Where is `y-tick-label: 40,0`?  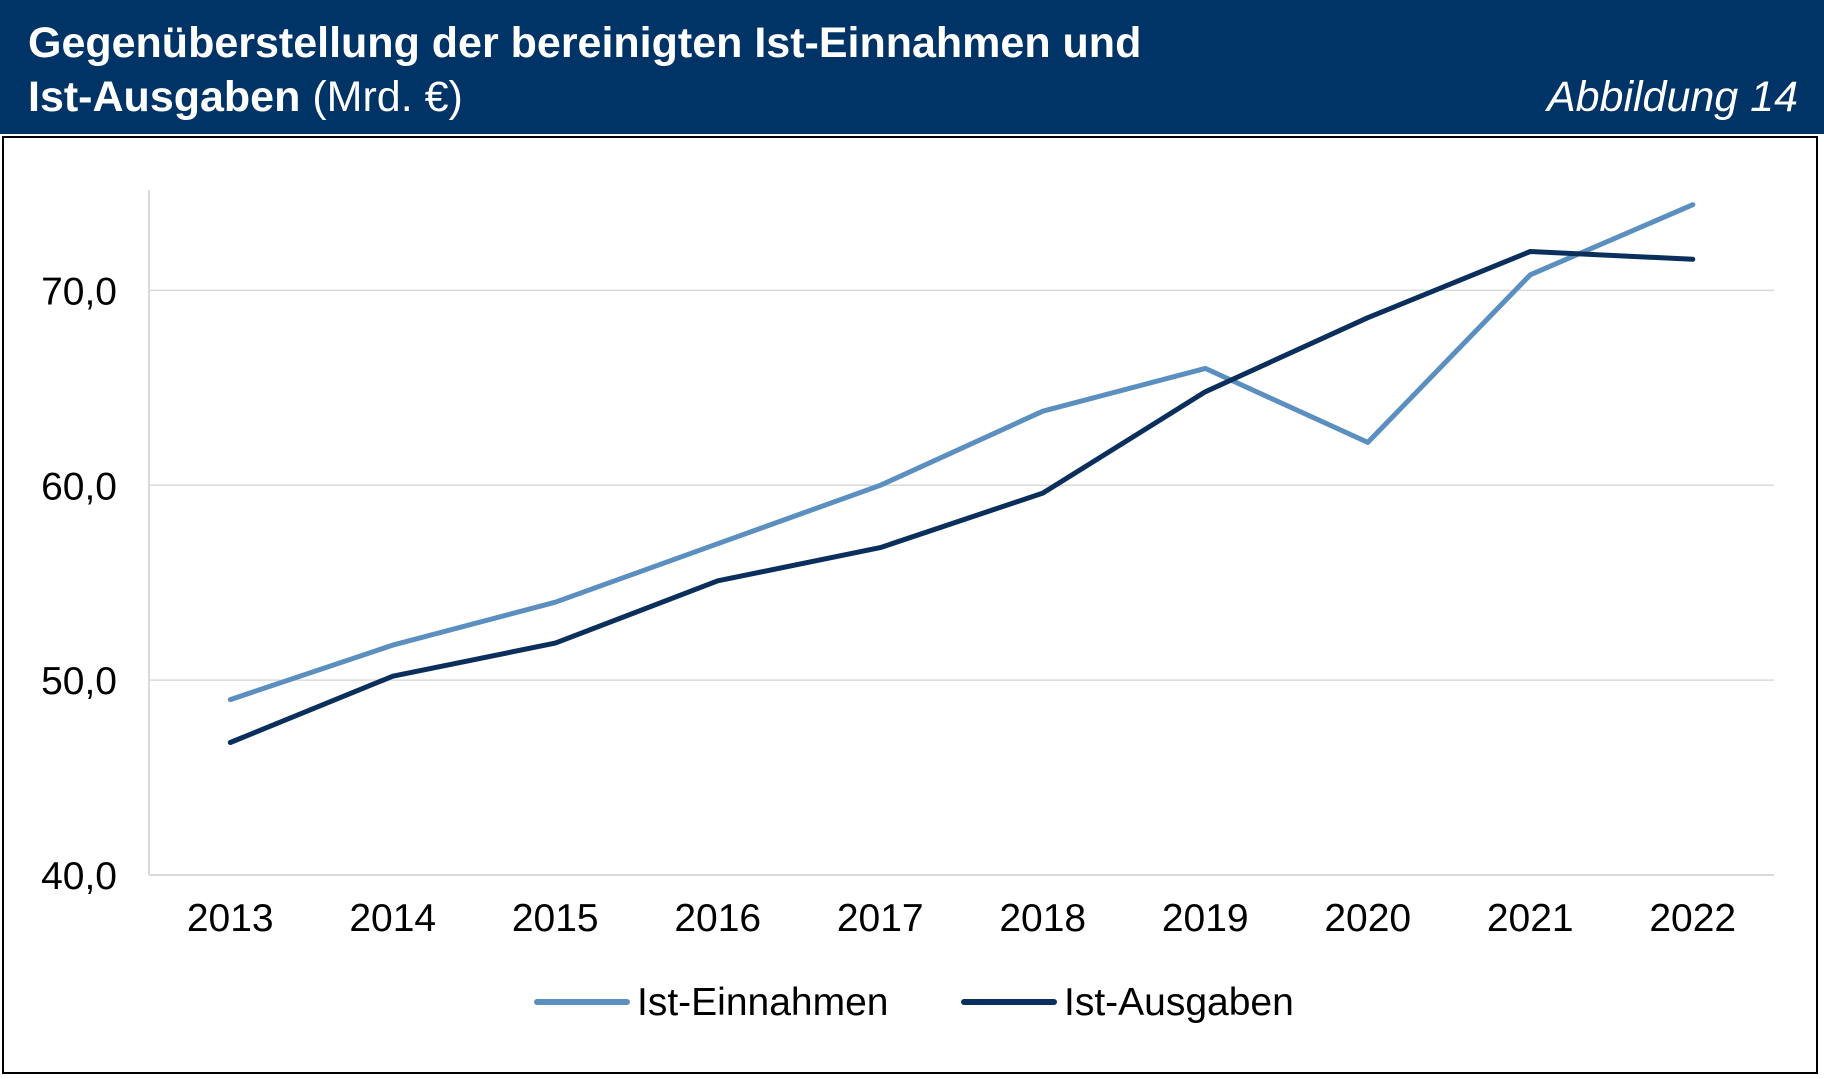 y-tick-label: 40,0 is located at coordinates (79, 876).